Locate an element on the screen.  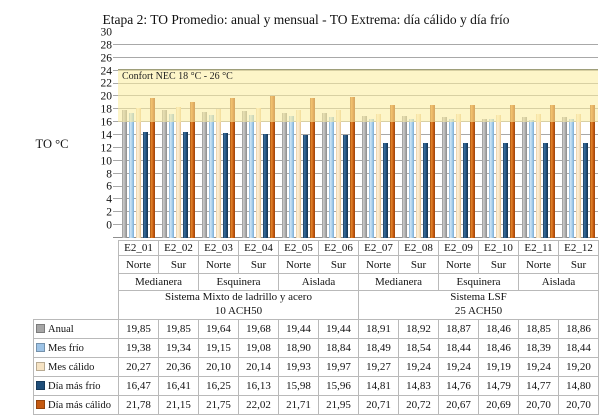
series-label: Anual is located at coordinates (61, 329).